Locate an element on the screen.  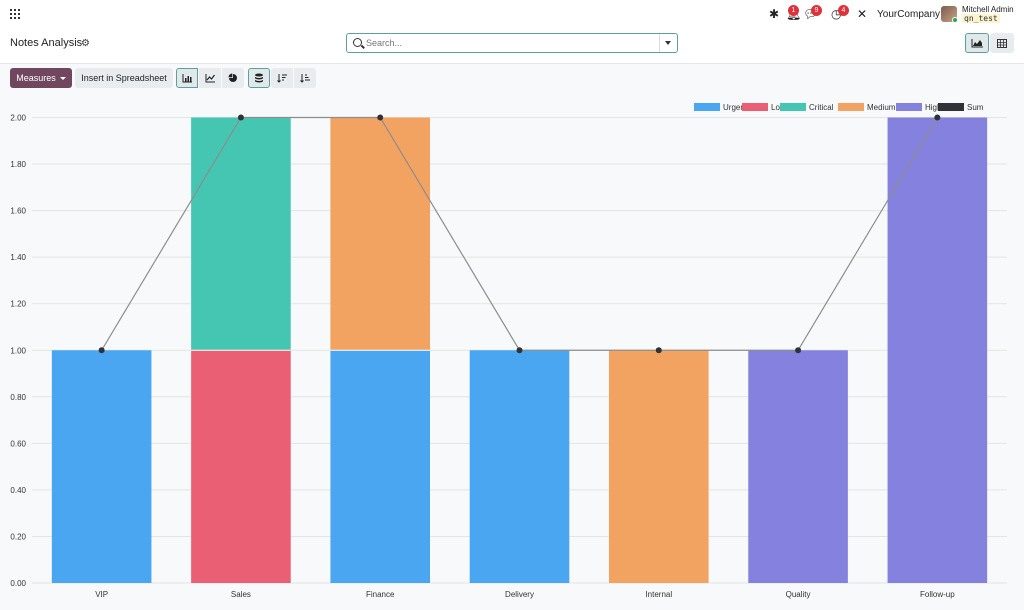
graph-view-button is located at coordinates (977, 43).